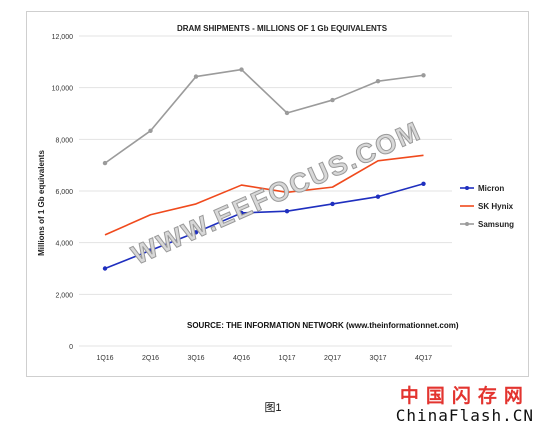 The height and width of the screenshot is (426, 546). I want to click on legend-label-micron: Micron, so click(491, 188).